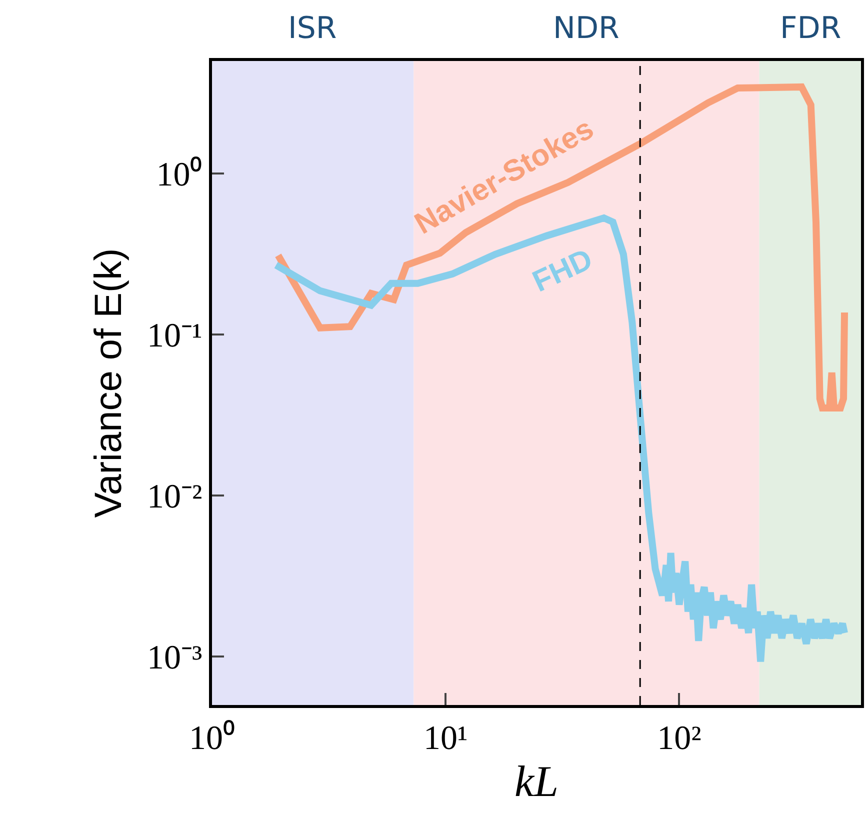 The width and height of the screenshot is (865, 830). What do you see at coordinates (174, 335) in the screenshot?
I see `y-tick-label: 10⁻¹` at bounding box center [174, 335].